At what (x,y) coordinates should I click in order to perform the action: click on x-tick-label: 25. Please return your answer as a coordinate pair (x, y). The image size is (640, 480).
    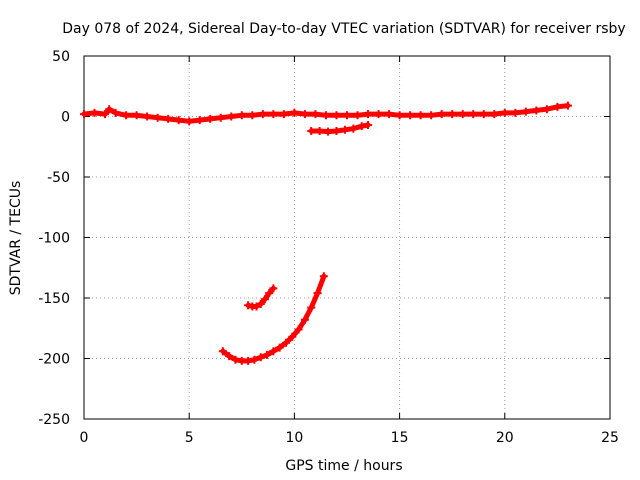
    Looking at the image, I should click on (610, 438).